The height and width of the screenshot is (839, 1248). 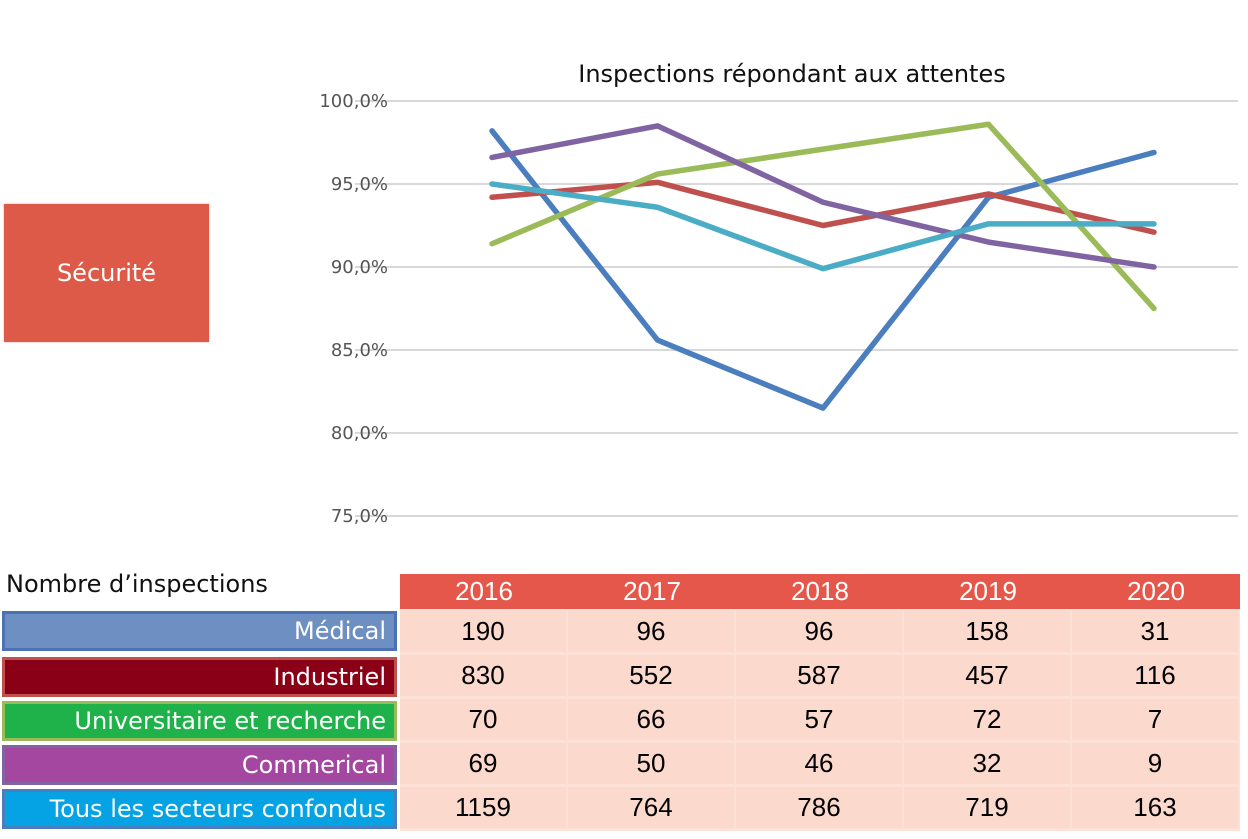 What do you see at coordinates (1155, 807) in the screenshot?
I see `table-cell: 163` at bounding box center [1155, 807].